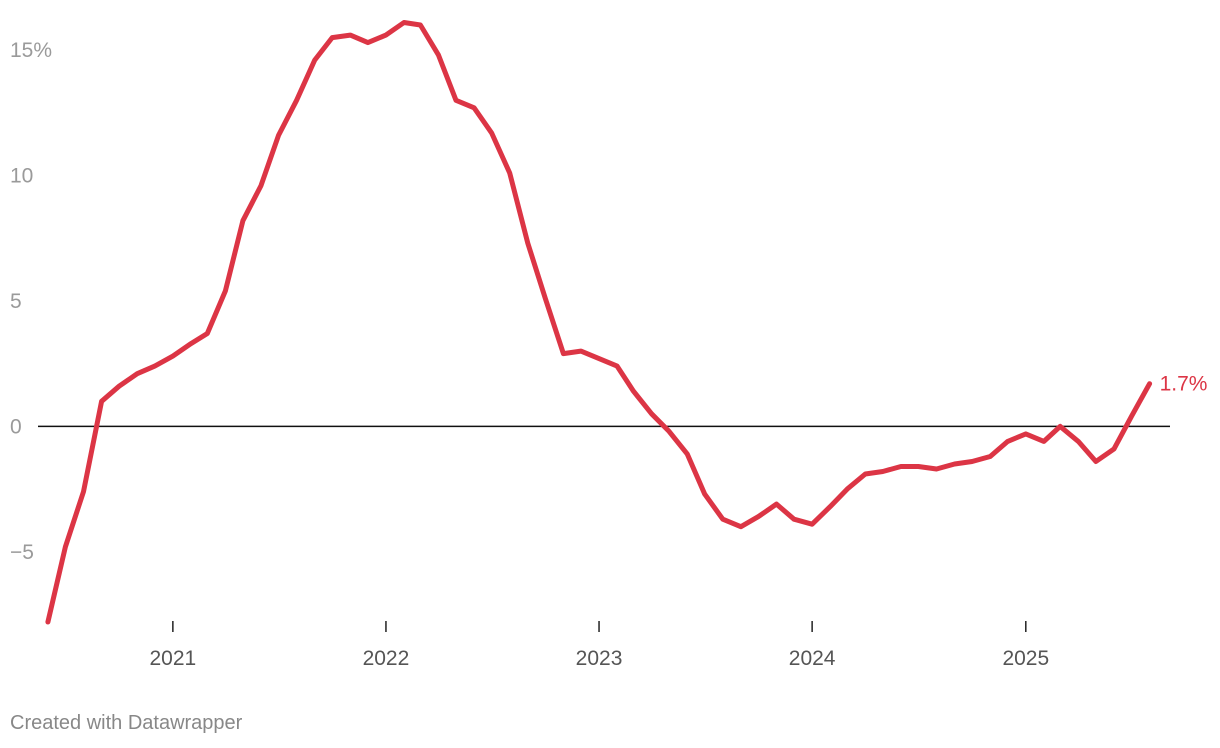  I want to click on x-axis: 2021 2022 2023 2024 2025, so click(599, 645).